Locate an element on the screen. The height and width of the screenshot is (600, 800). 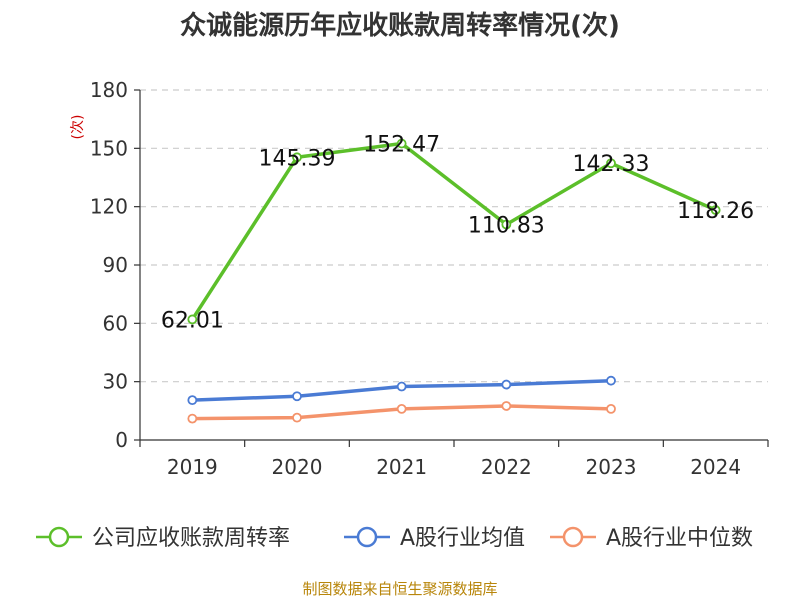
legend-label: A股行业均值 is located at coordinates (462, 538).